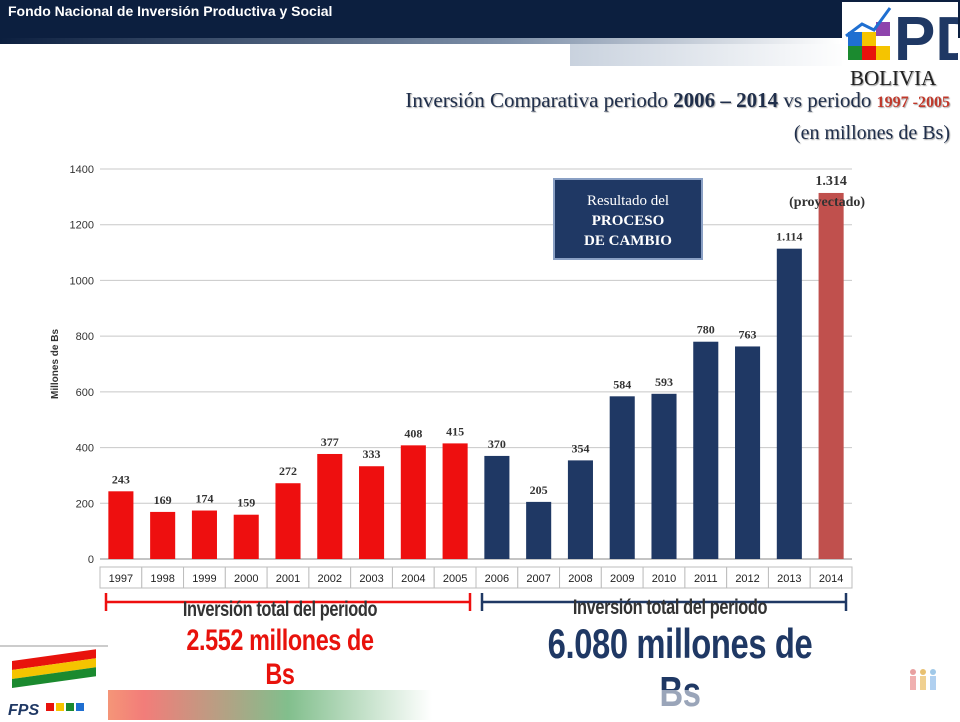  Describe the element at coordinates (827, 100) in the screenshot. I see `title-part2: vs periodo` at that location.